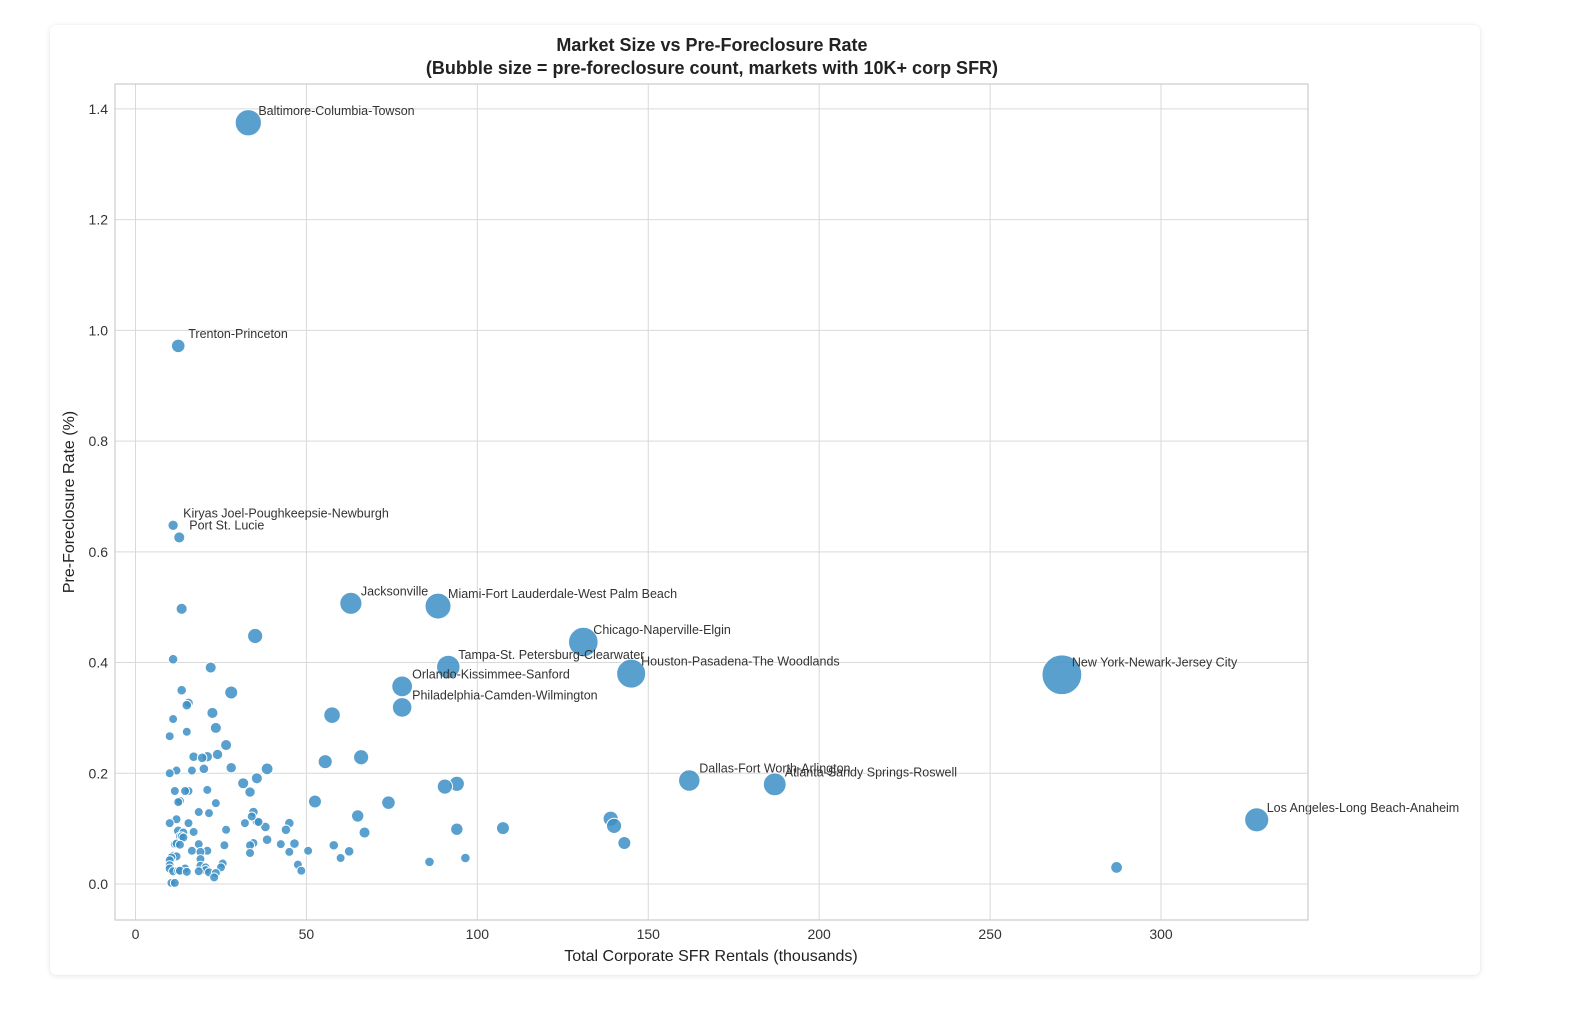 This screenshot has height=1030, width=1578. Describe the element at coordinates (99, 663) in the screenshot. I see `y-tick-label: 0.4` at that location.